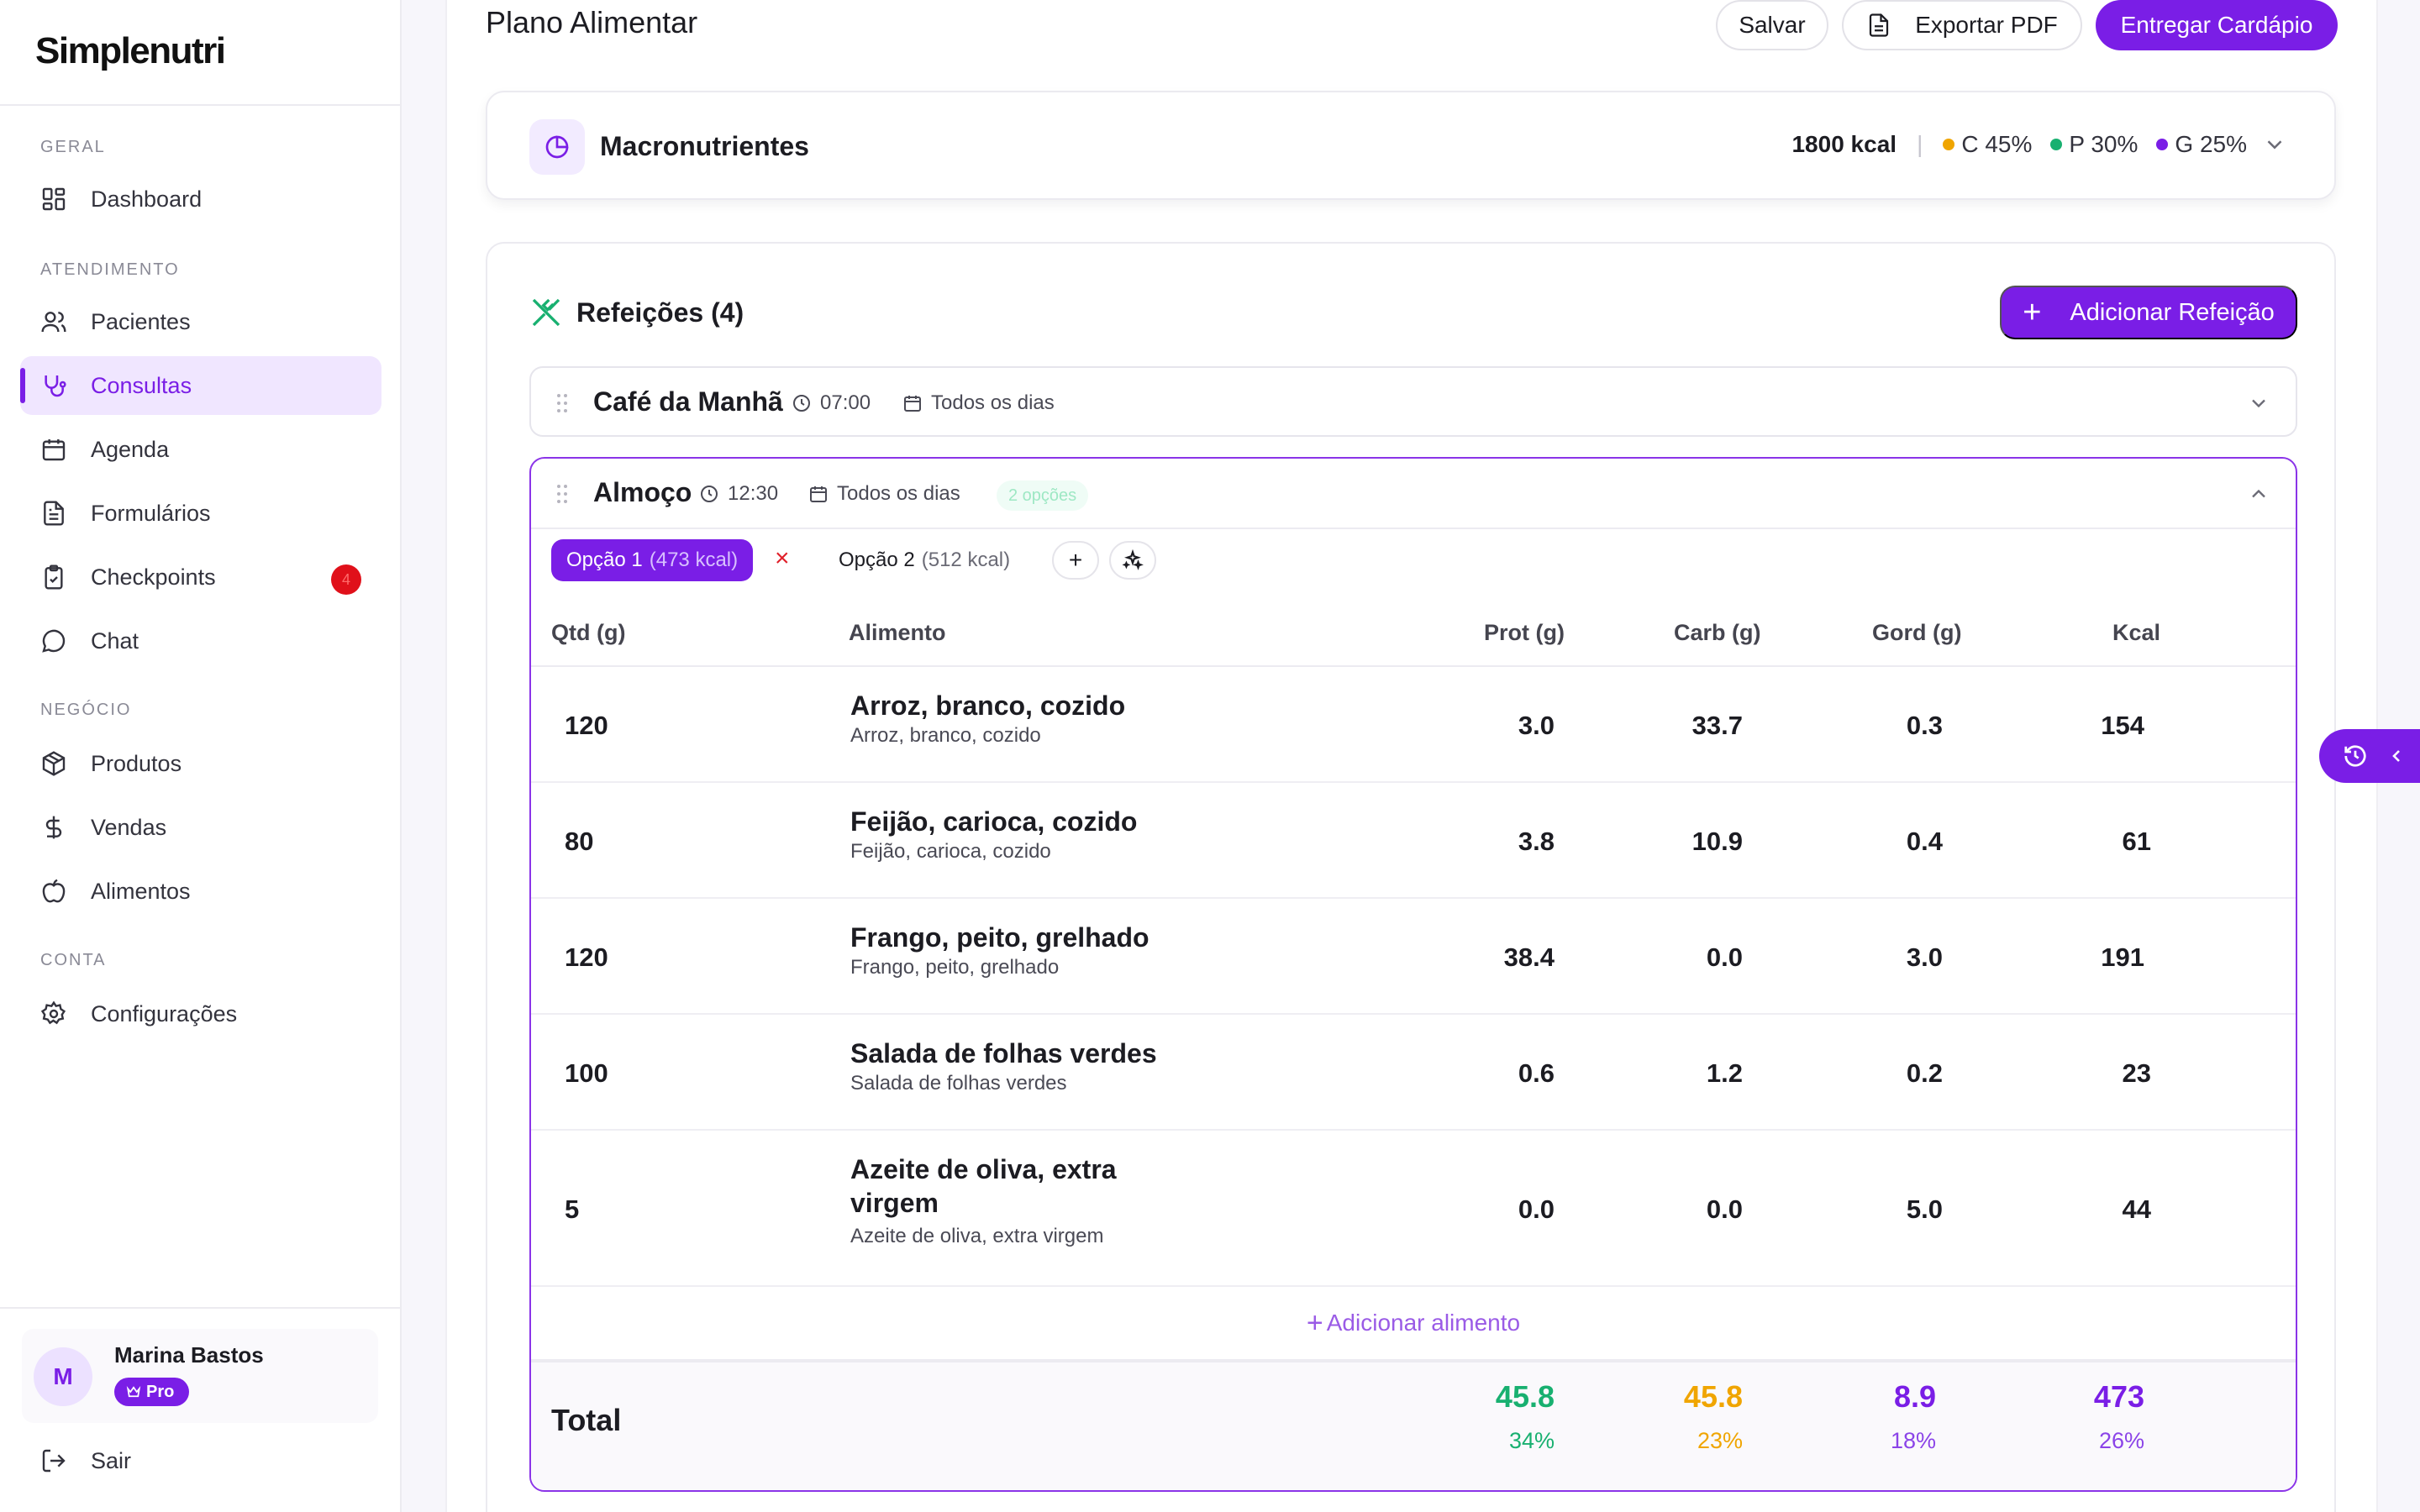 This screenshot has height=1512, width=2420. What do you see at coordinates (1525, 632) in the screenshot?
I see `column-header-prot: Prot (g)` at bounding box center [1525, 632].